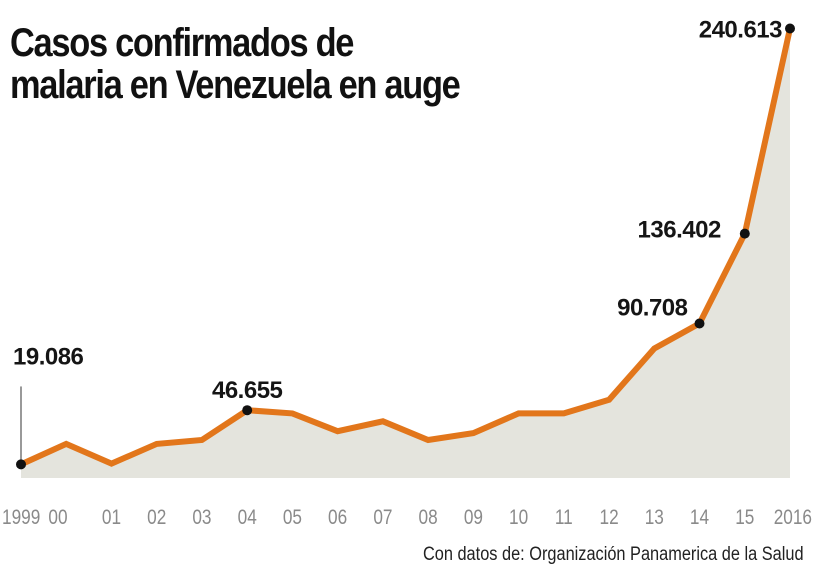 The width and height of the screenshot is (814, 579). I want to click on marker-2016, so click(790, 28).